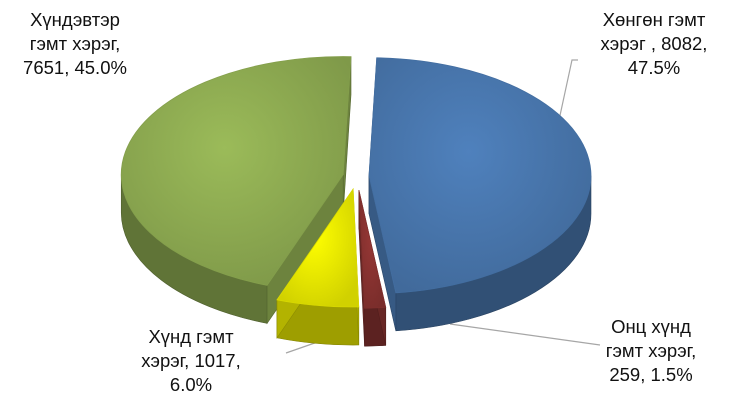 The image size is (736, 407). I want to click on data-label-very-serious-crime: Онц хүнд гэмт хэрэг, 259, 1.5%, so click(651, 350).